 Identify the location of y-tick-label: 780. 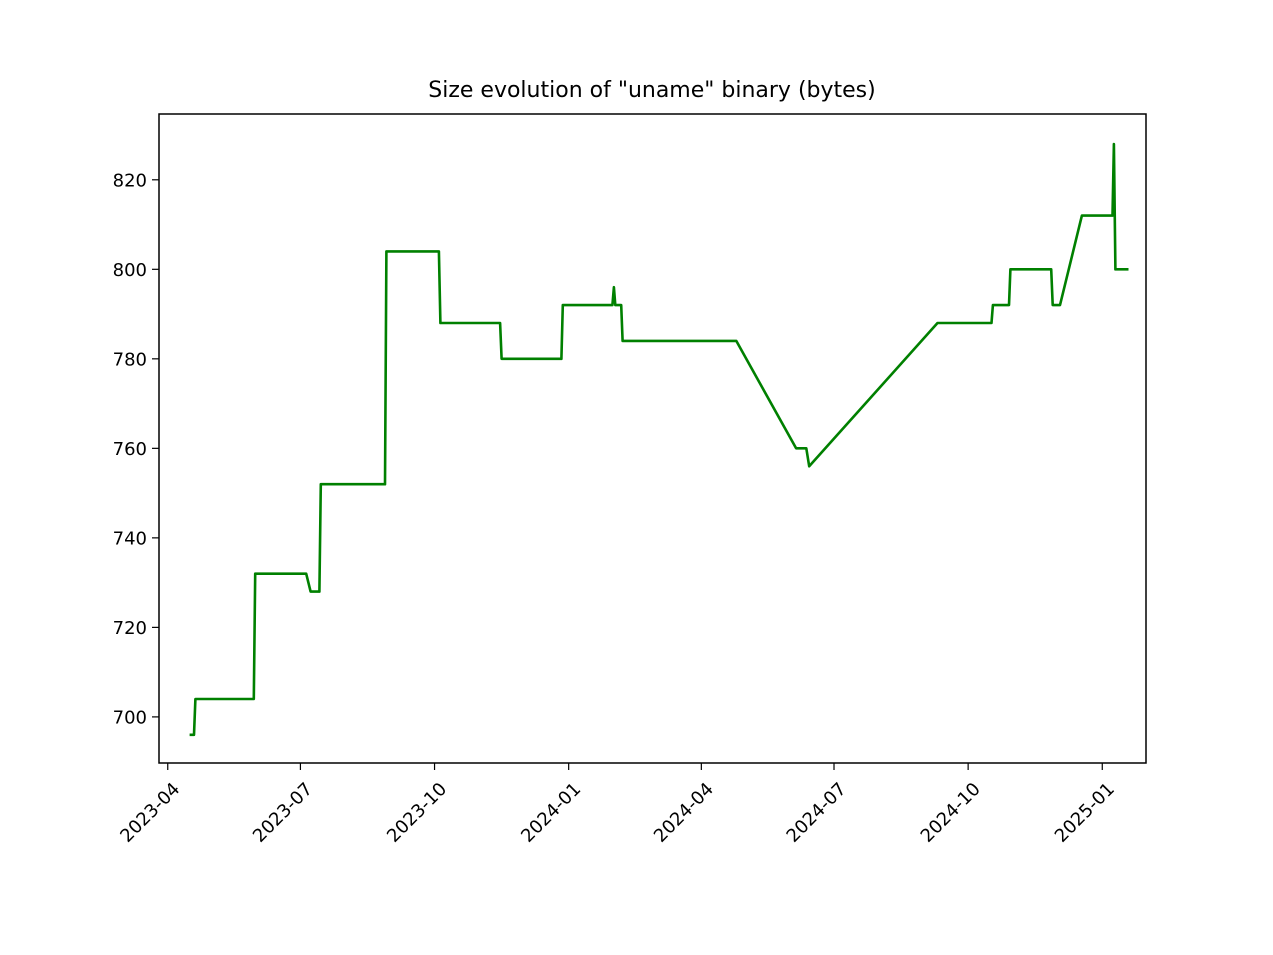
(130, 359).